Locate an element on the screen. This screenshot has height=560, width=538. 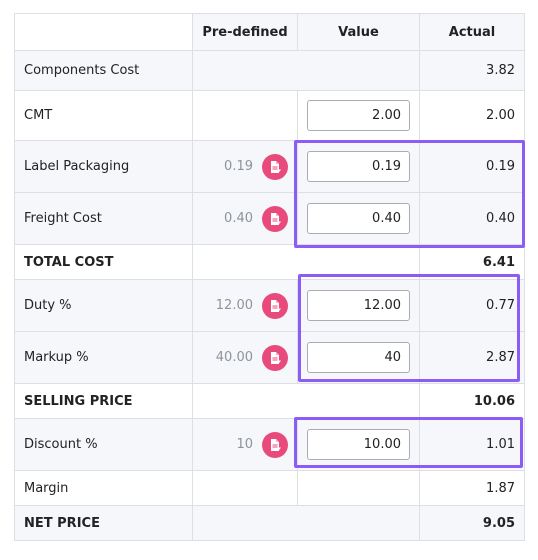
row-total-cost: TOTAL COST 6.41 is located at coordinates (269, 262).